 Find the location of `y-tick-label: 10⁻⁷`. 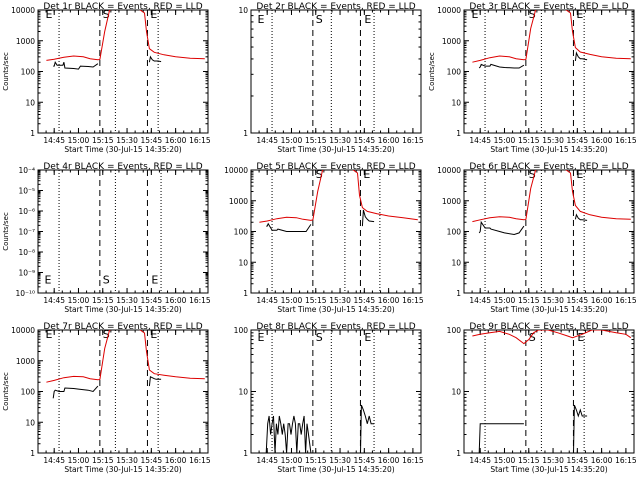

y-tick-label: 10⁻⁷ is located at coordinates (26, 232).